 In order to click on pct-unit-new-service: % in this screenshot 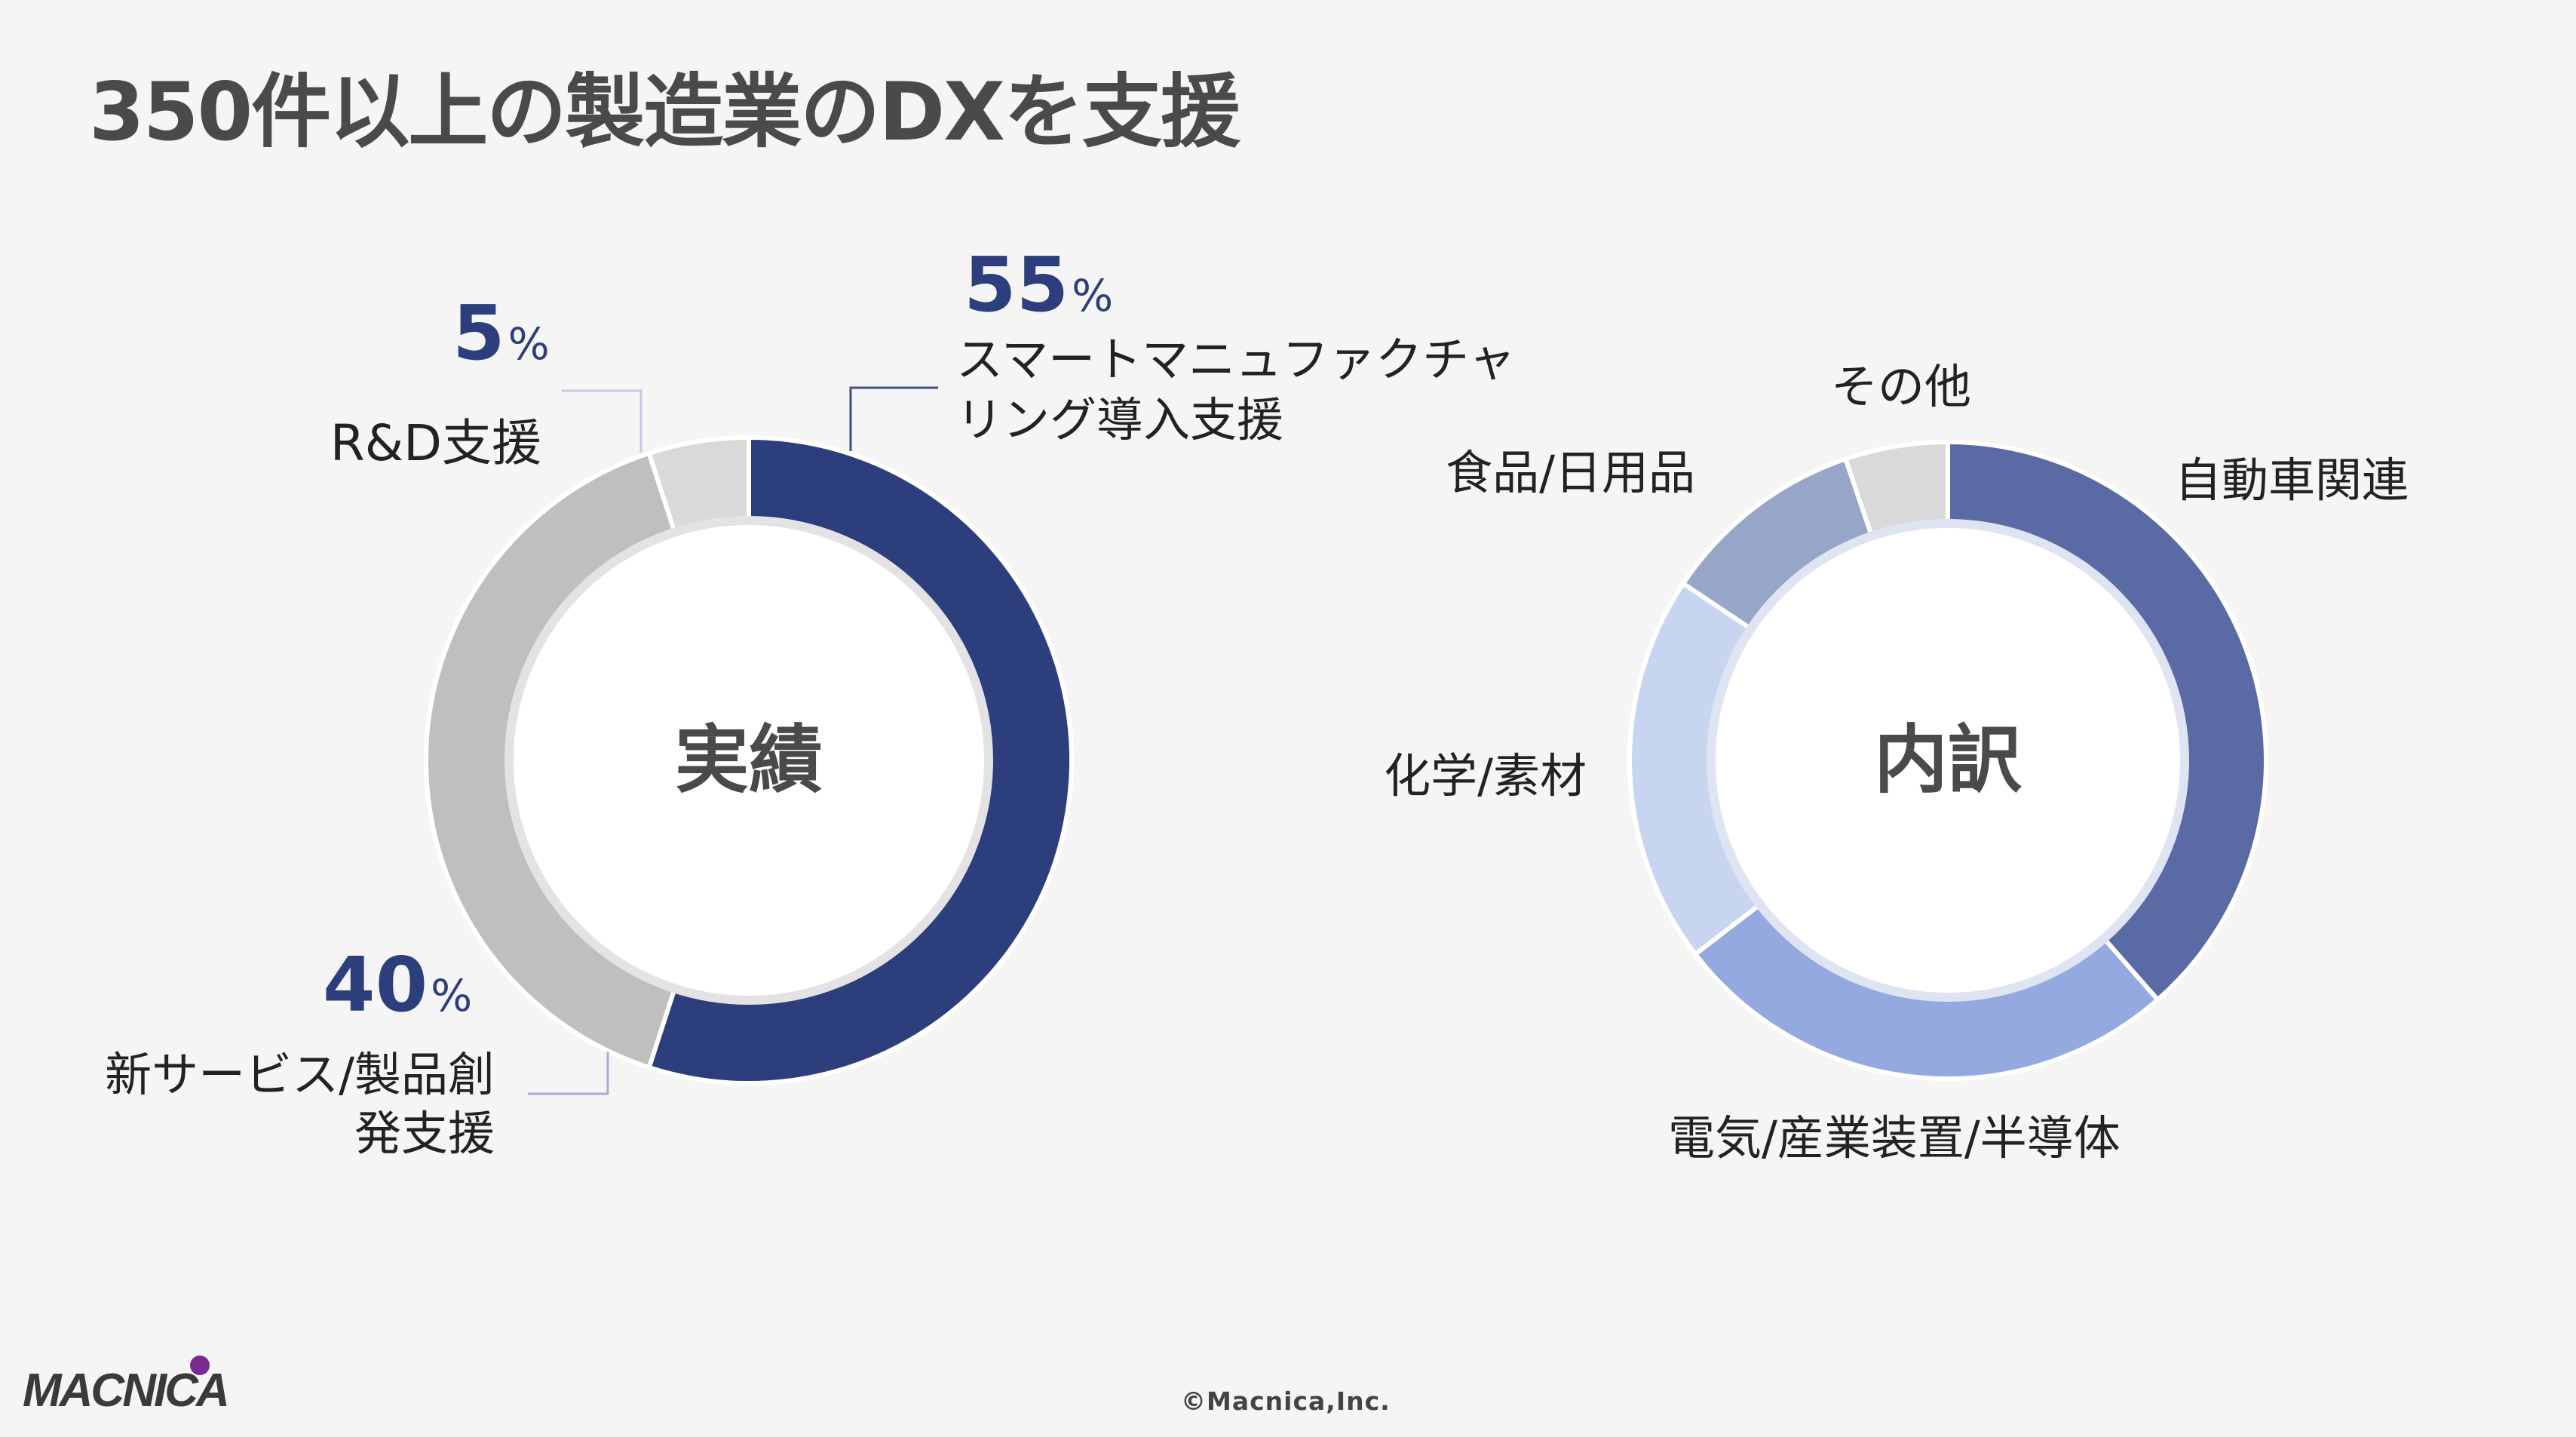, I will do `click(451, 995)`.